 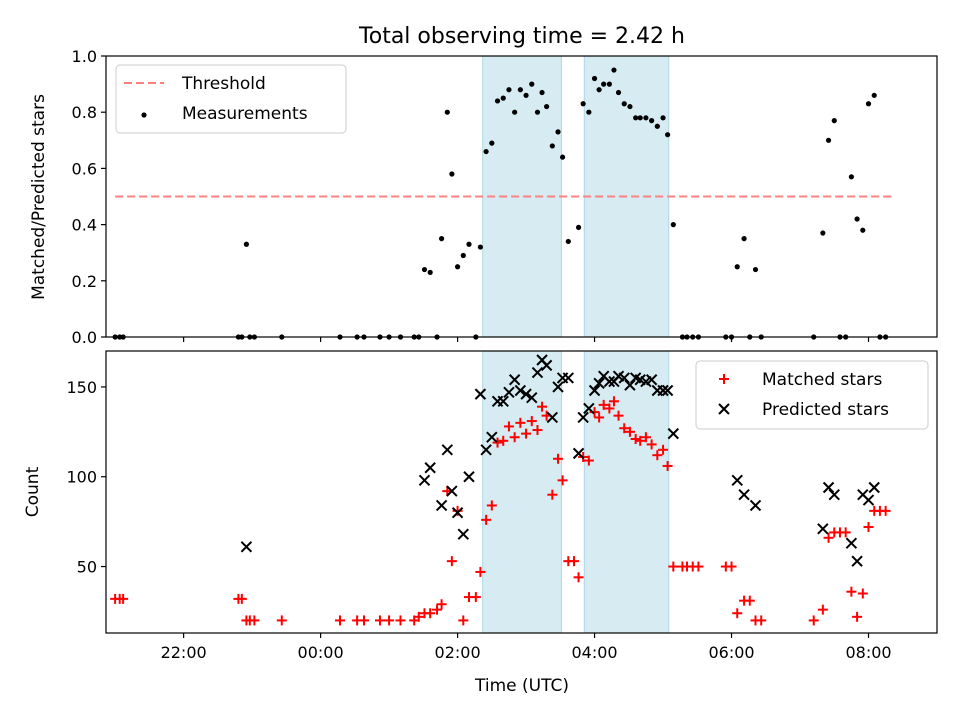 I want to click on top-chart-title: Total observing time = 2.42 h, so click(x=521, y=36).